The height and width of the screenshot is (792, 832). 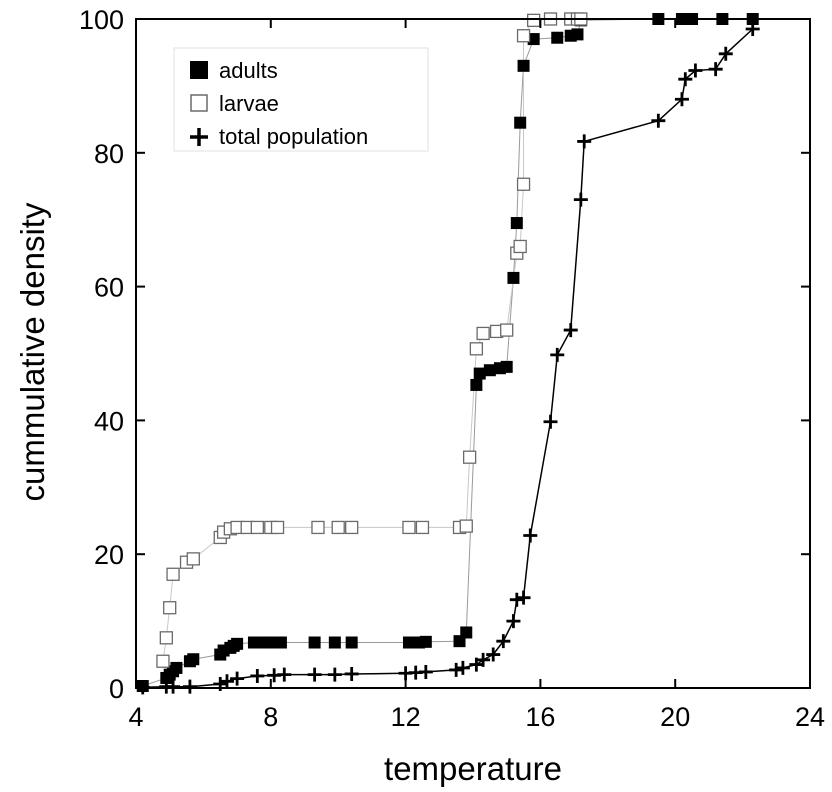 I want to click on legend-box, so click(x=301, y=99).